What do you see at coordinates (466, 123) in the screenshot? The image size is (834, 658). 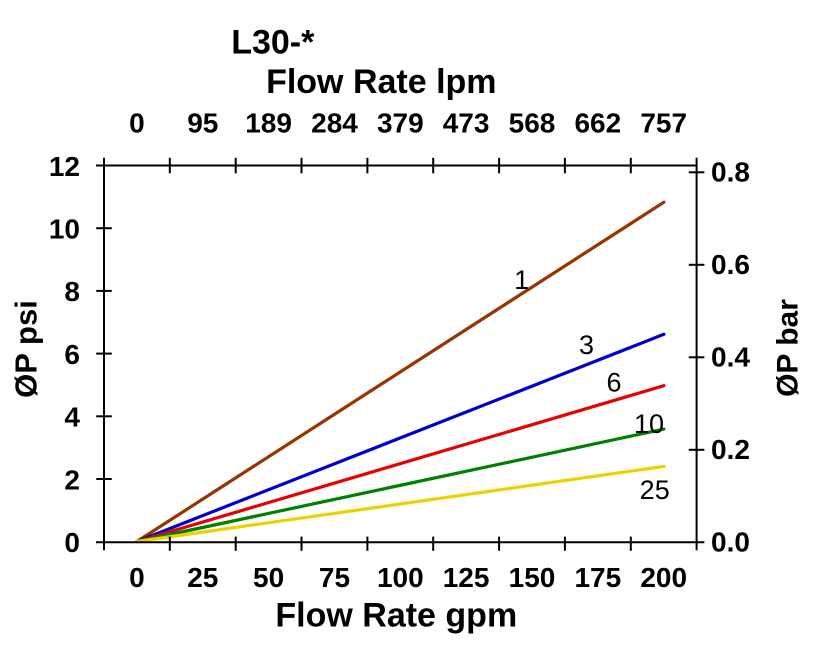 I see `svg-text: 473` at bounding box center [466, 123].